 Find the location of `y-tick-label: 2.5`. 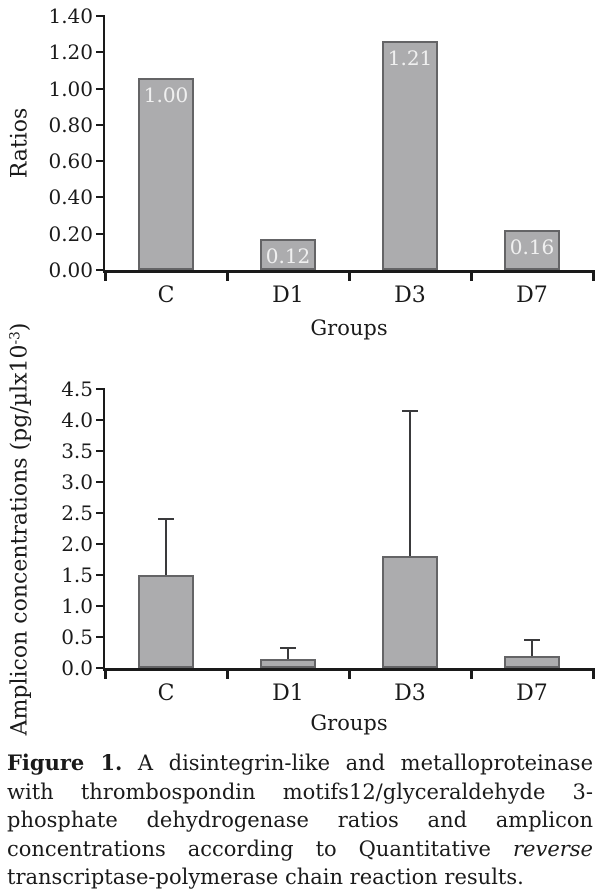

y-tick-label: 2.5 is located at coordinates (77, 513).